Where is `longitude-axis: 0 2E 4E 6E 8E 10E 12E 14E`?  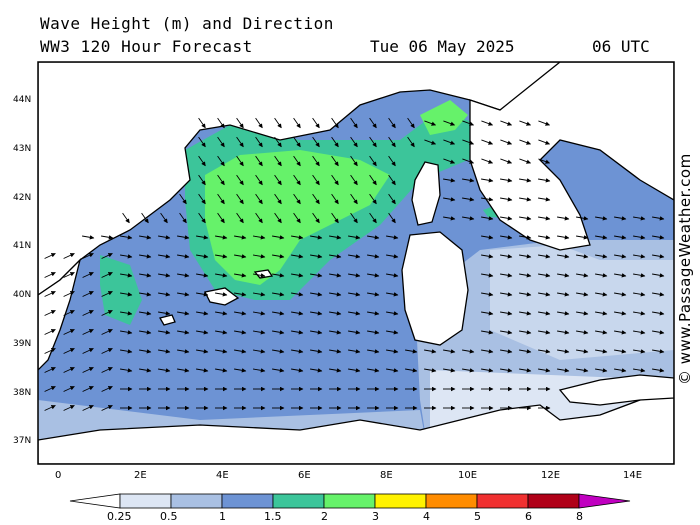 longitude-axis: 0 2E 4E 6E 8E 10E 12E 14E is located at coordinates (348, 475).